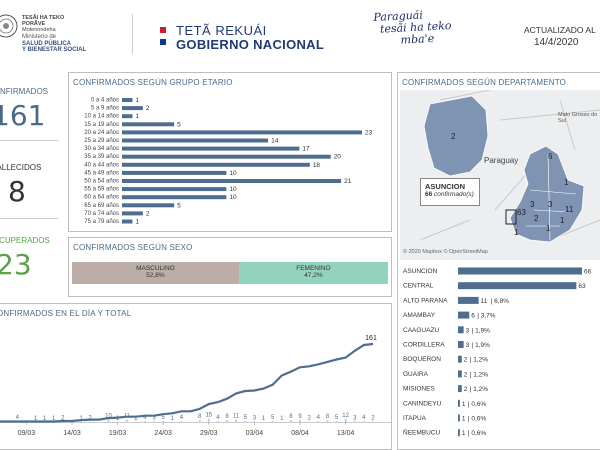 This screenshot has width=600, height=450. Describe the element at coordinates (179, 205) in the screenshot. I see `age-value-label: 5` at that location.